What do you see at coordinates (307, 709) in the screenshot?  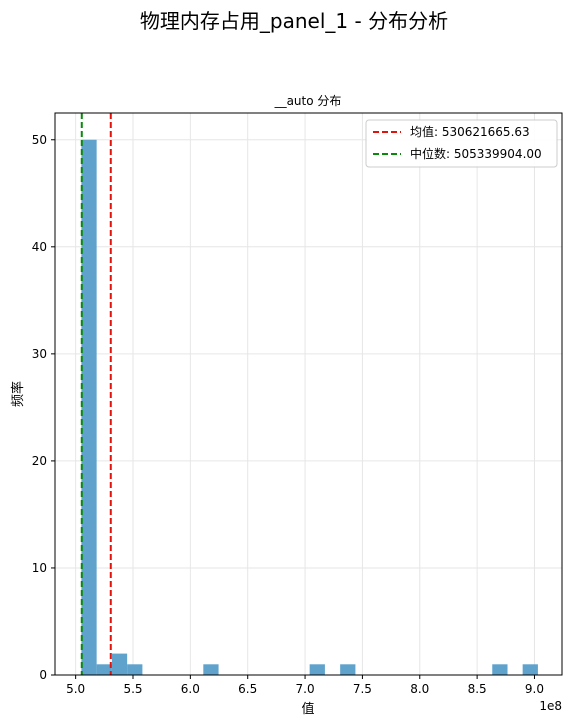 I see `x-axis-label: 值` at bounding box center [307, 709].